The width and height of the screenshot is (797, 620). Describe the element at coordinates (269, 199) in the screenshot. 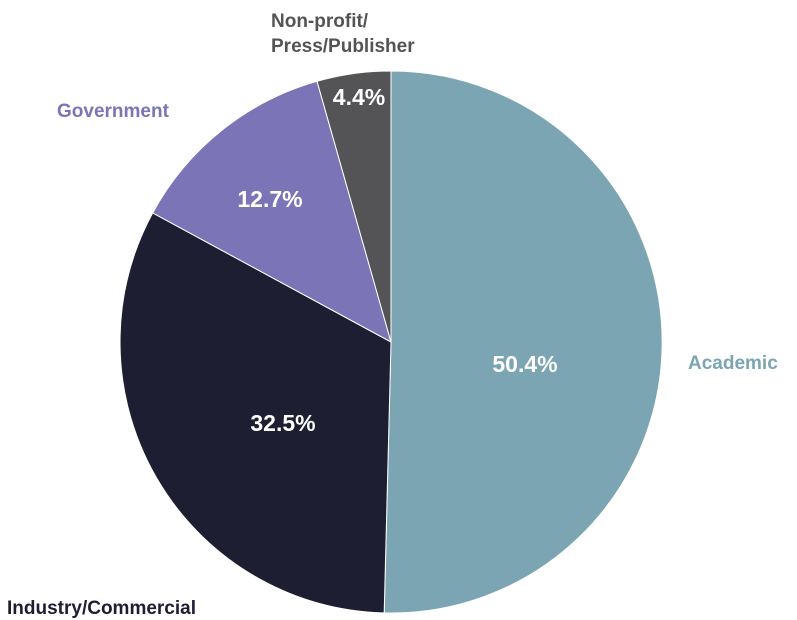

I see `slice-value-government: 12.7%` at that location.